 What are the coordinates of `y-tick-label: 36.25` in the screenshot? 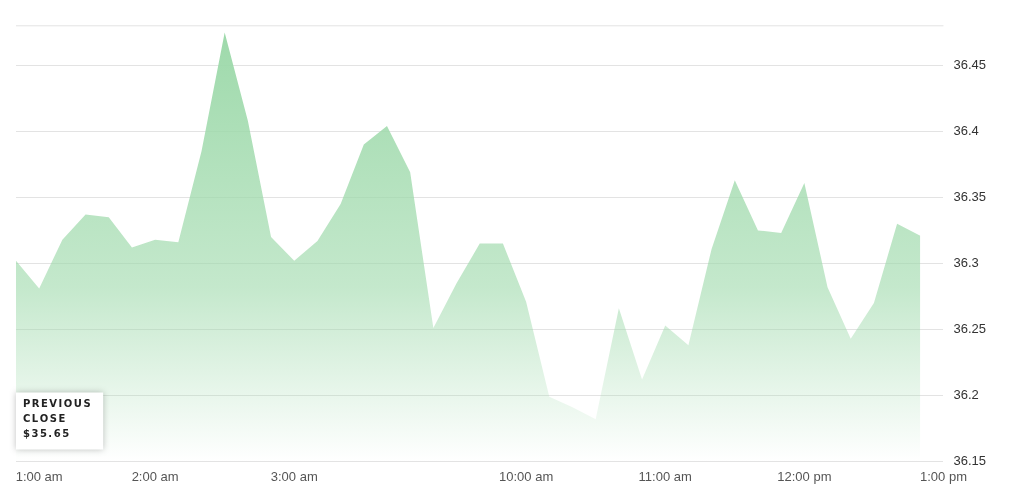 It's located at (970, 328).